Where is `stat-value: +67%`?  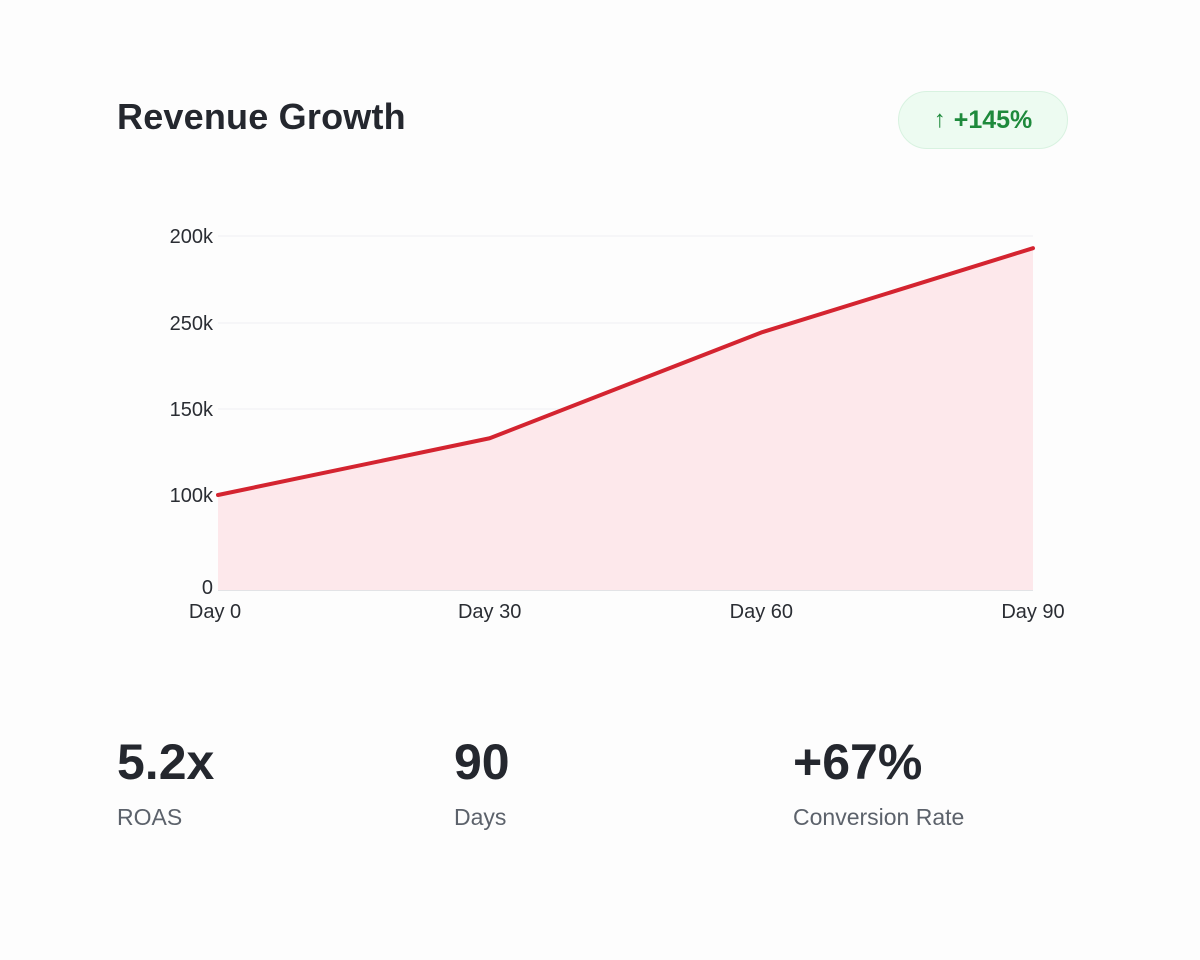 stat-value: +67% is located at coordinates (858, 762).